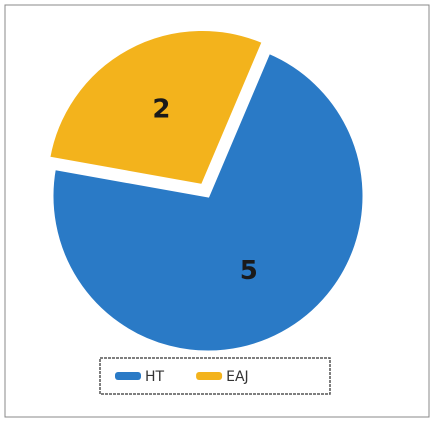  What do you see at coordinates (161, 109) in the screenshot?
I see `data-label: 2` at bounding box center [161, 109].